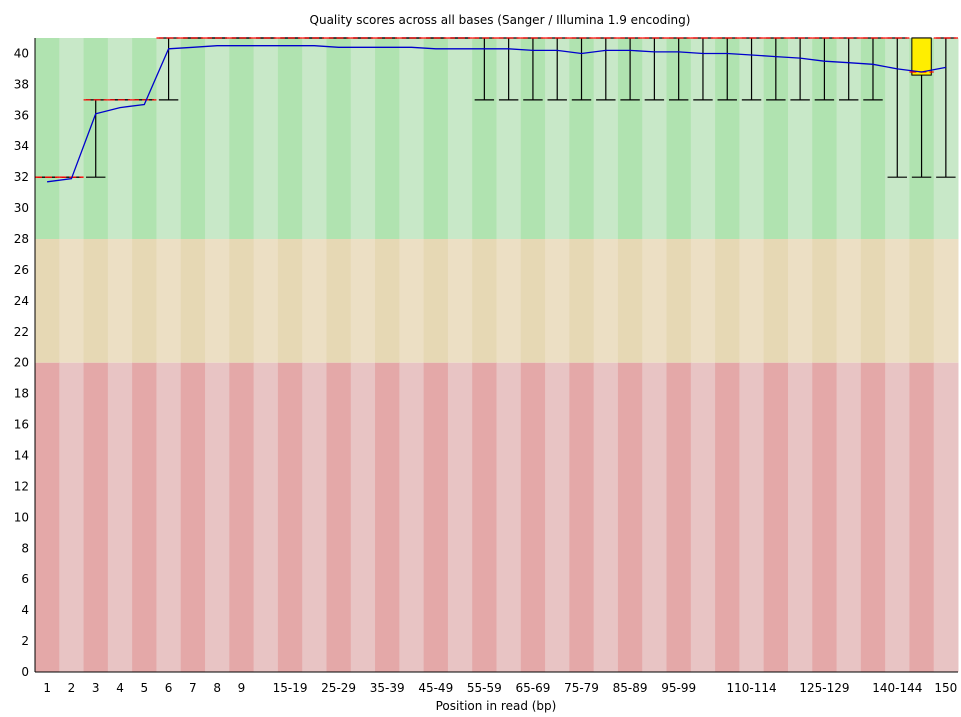  I want to click on y-tick-label-8: 8, so click(25, 548).